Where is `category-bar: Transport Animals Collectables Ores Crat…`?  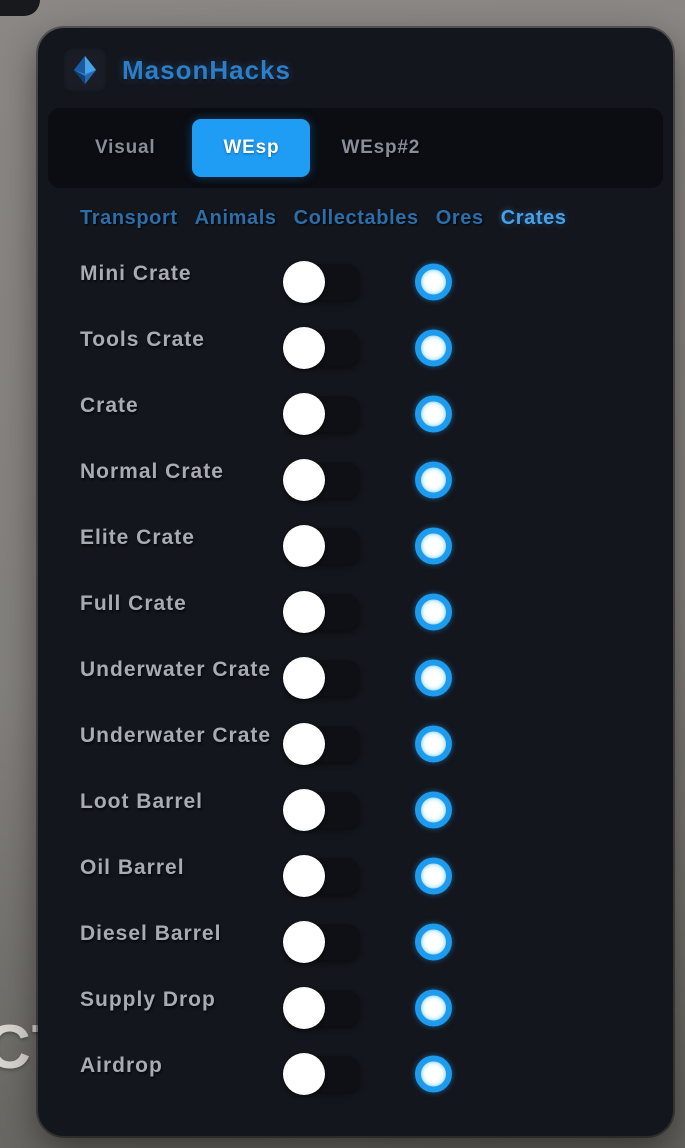
category-bar: Transport Animals Collectables Ores Crat… is located at coordinates (366, 218).